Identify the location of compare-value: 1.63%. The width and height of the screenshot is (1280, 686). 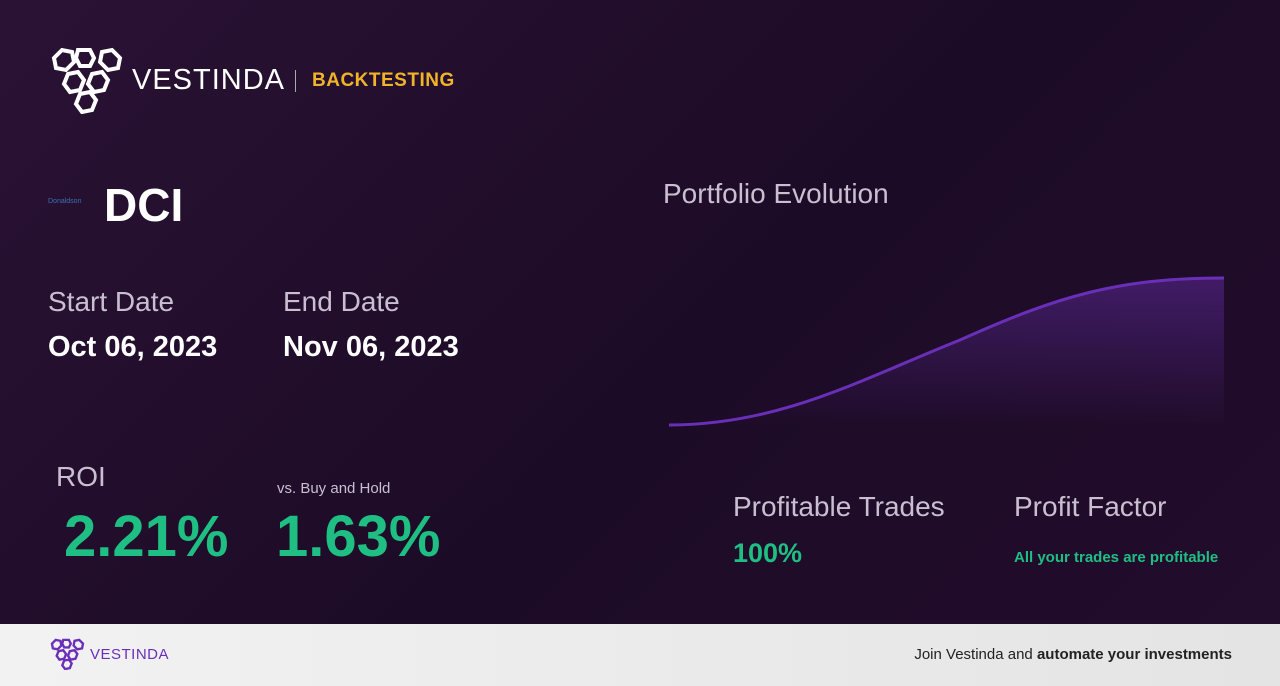
(358, 536).